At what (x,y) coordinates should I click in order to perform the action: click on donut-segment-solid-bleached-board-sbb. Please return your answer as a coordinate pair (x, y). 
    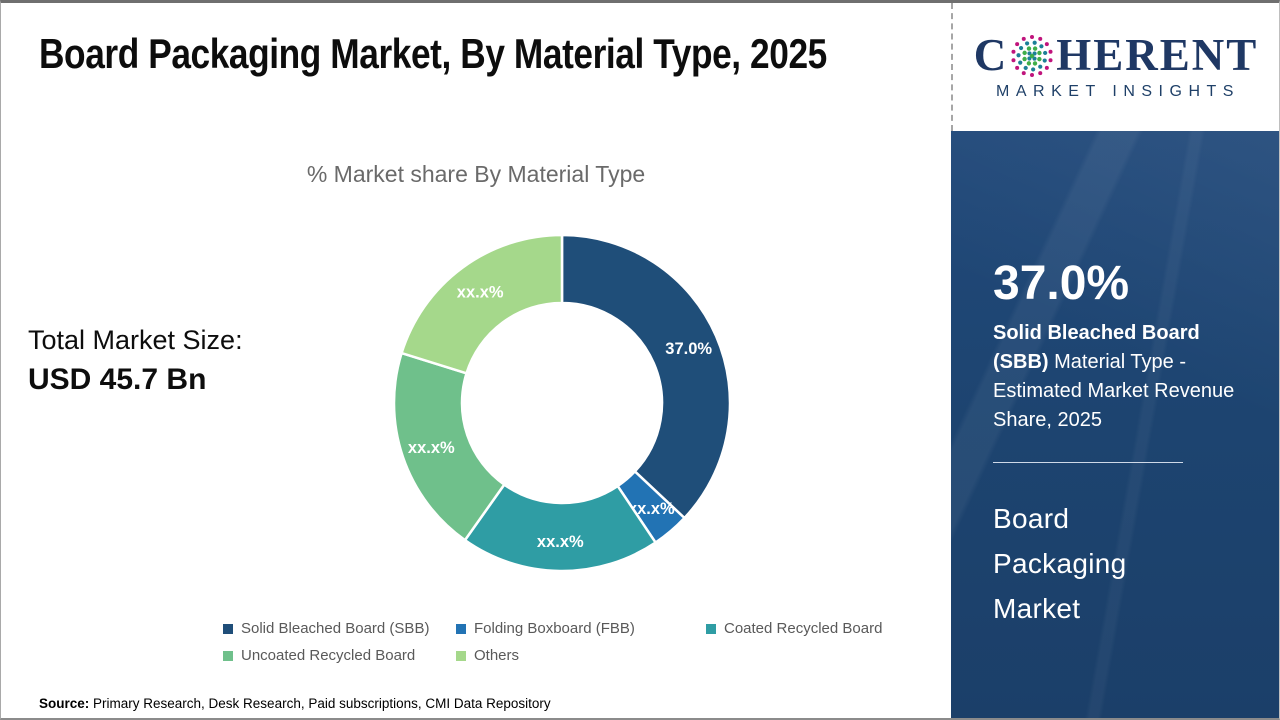
    Looking at the image, I should click on (646, 376).